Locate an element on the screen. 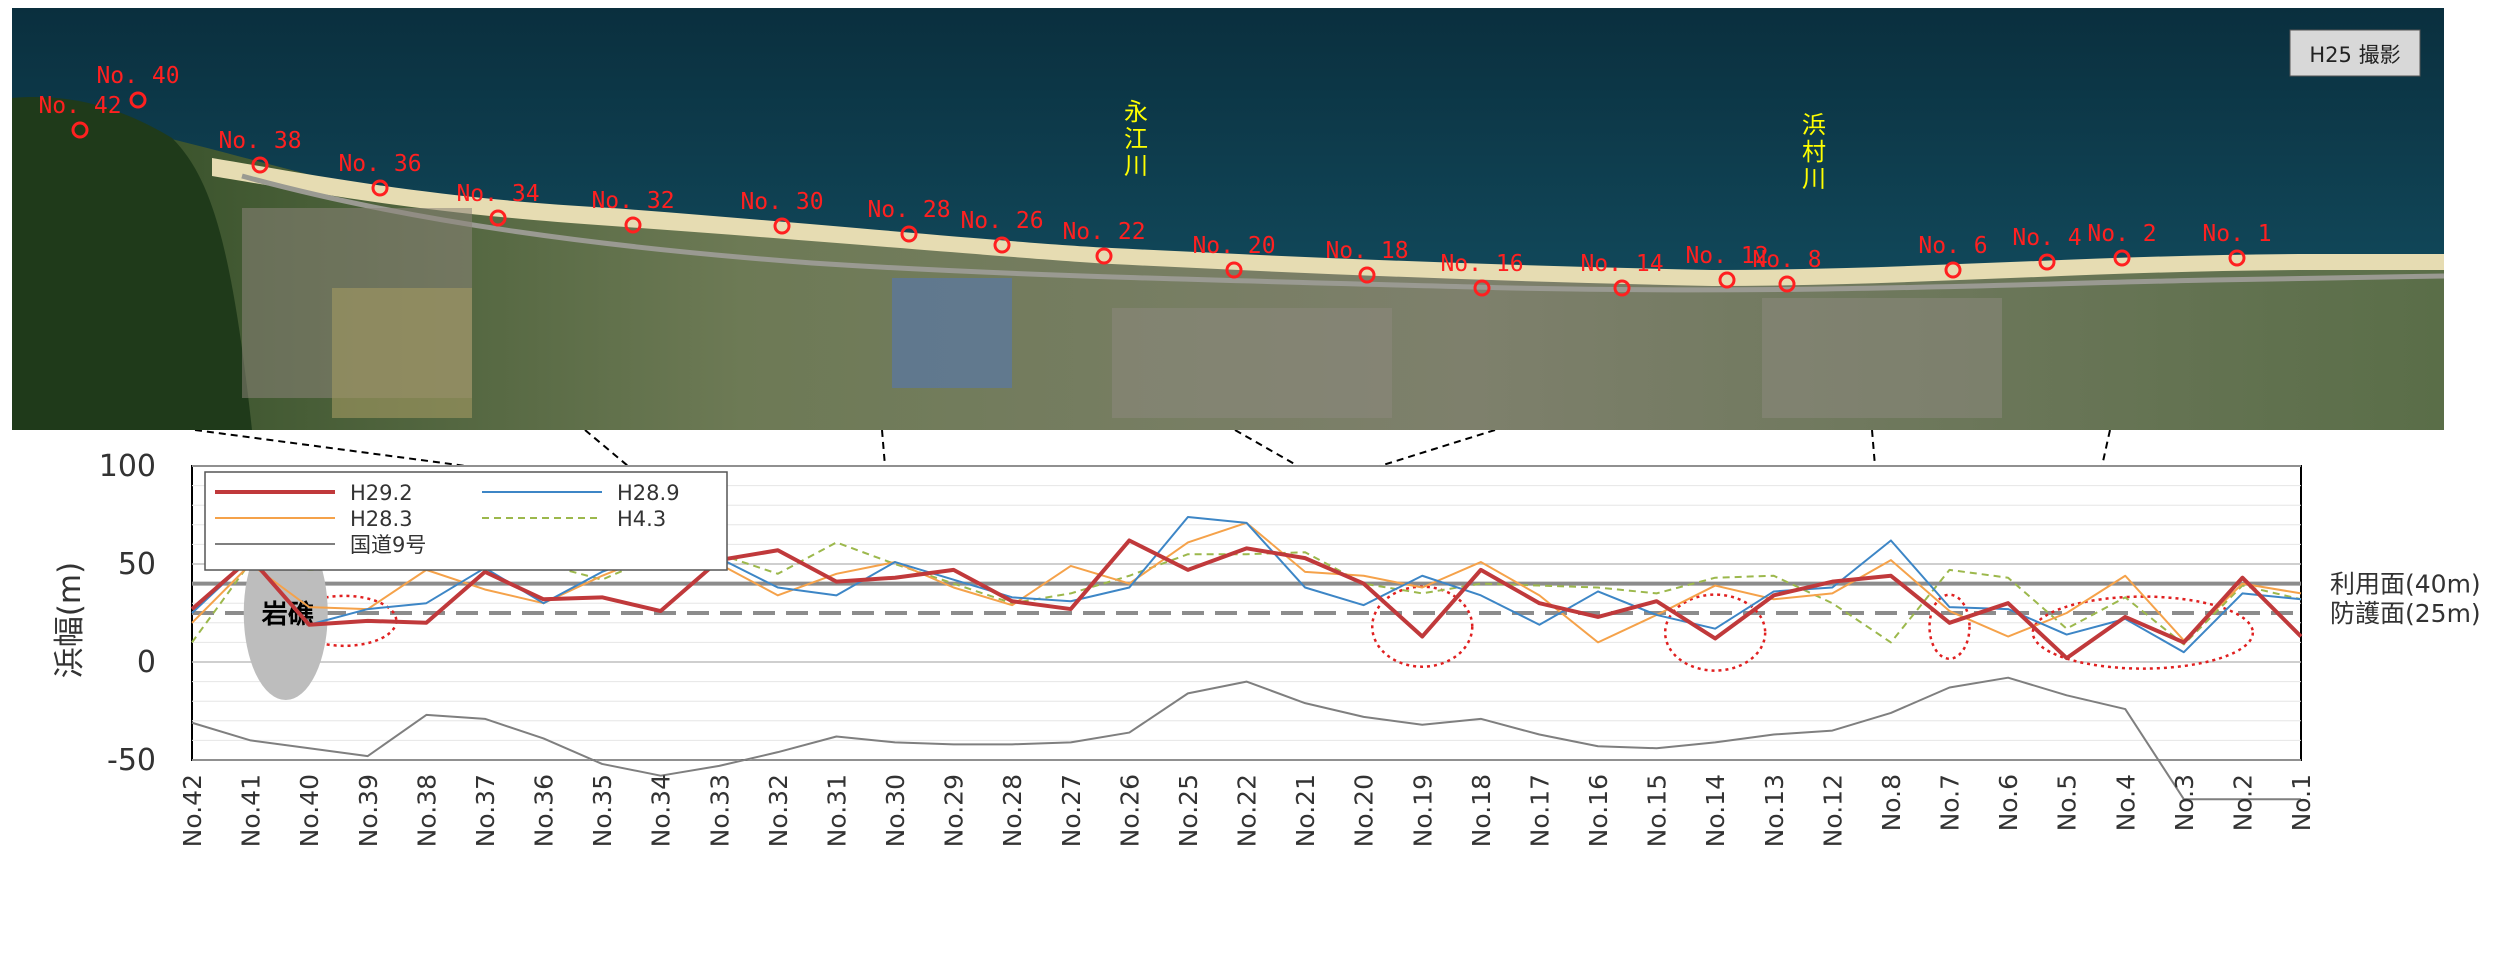 Image resolution: width=2512 pixels, height=975 pixels. point-label: No. 28 is located at coordinates (908, 210).